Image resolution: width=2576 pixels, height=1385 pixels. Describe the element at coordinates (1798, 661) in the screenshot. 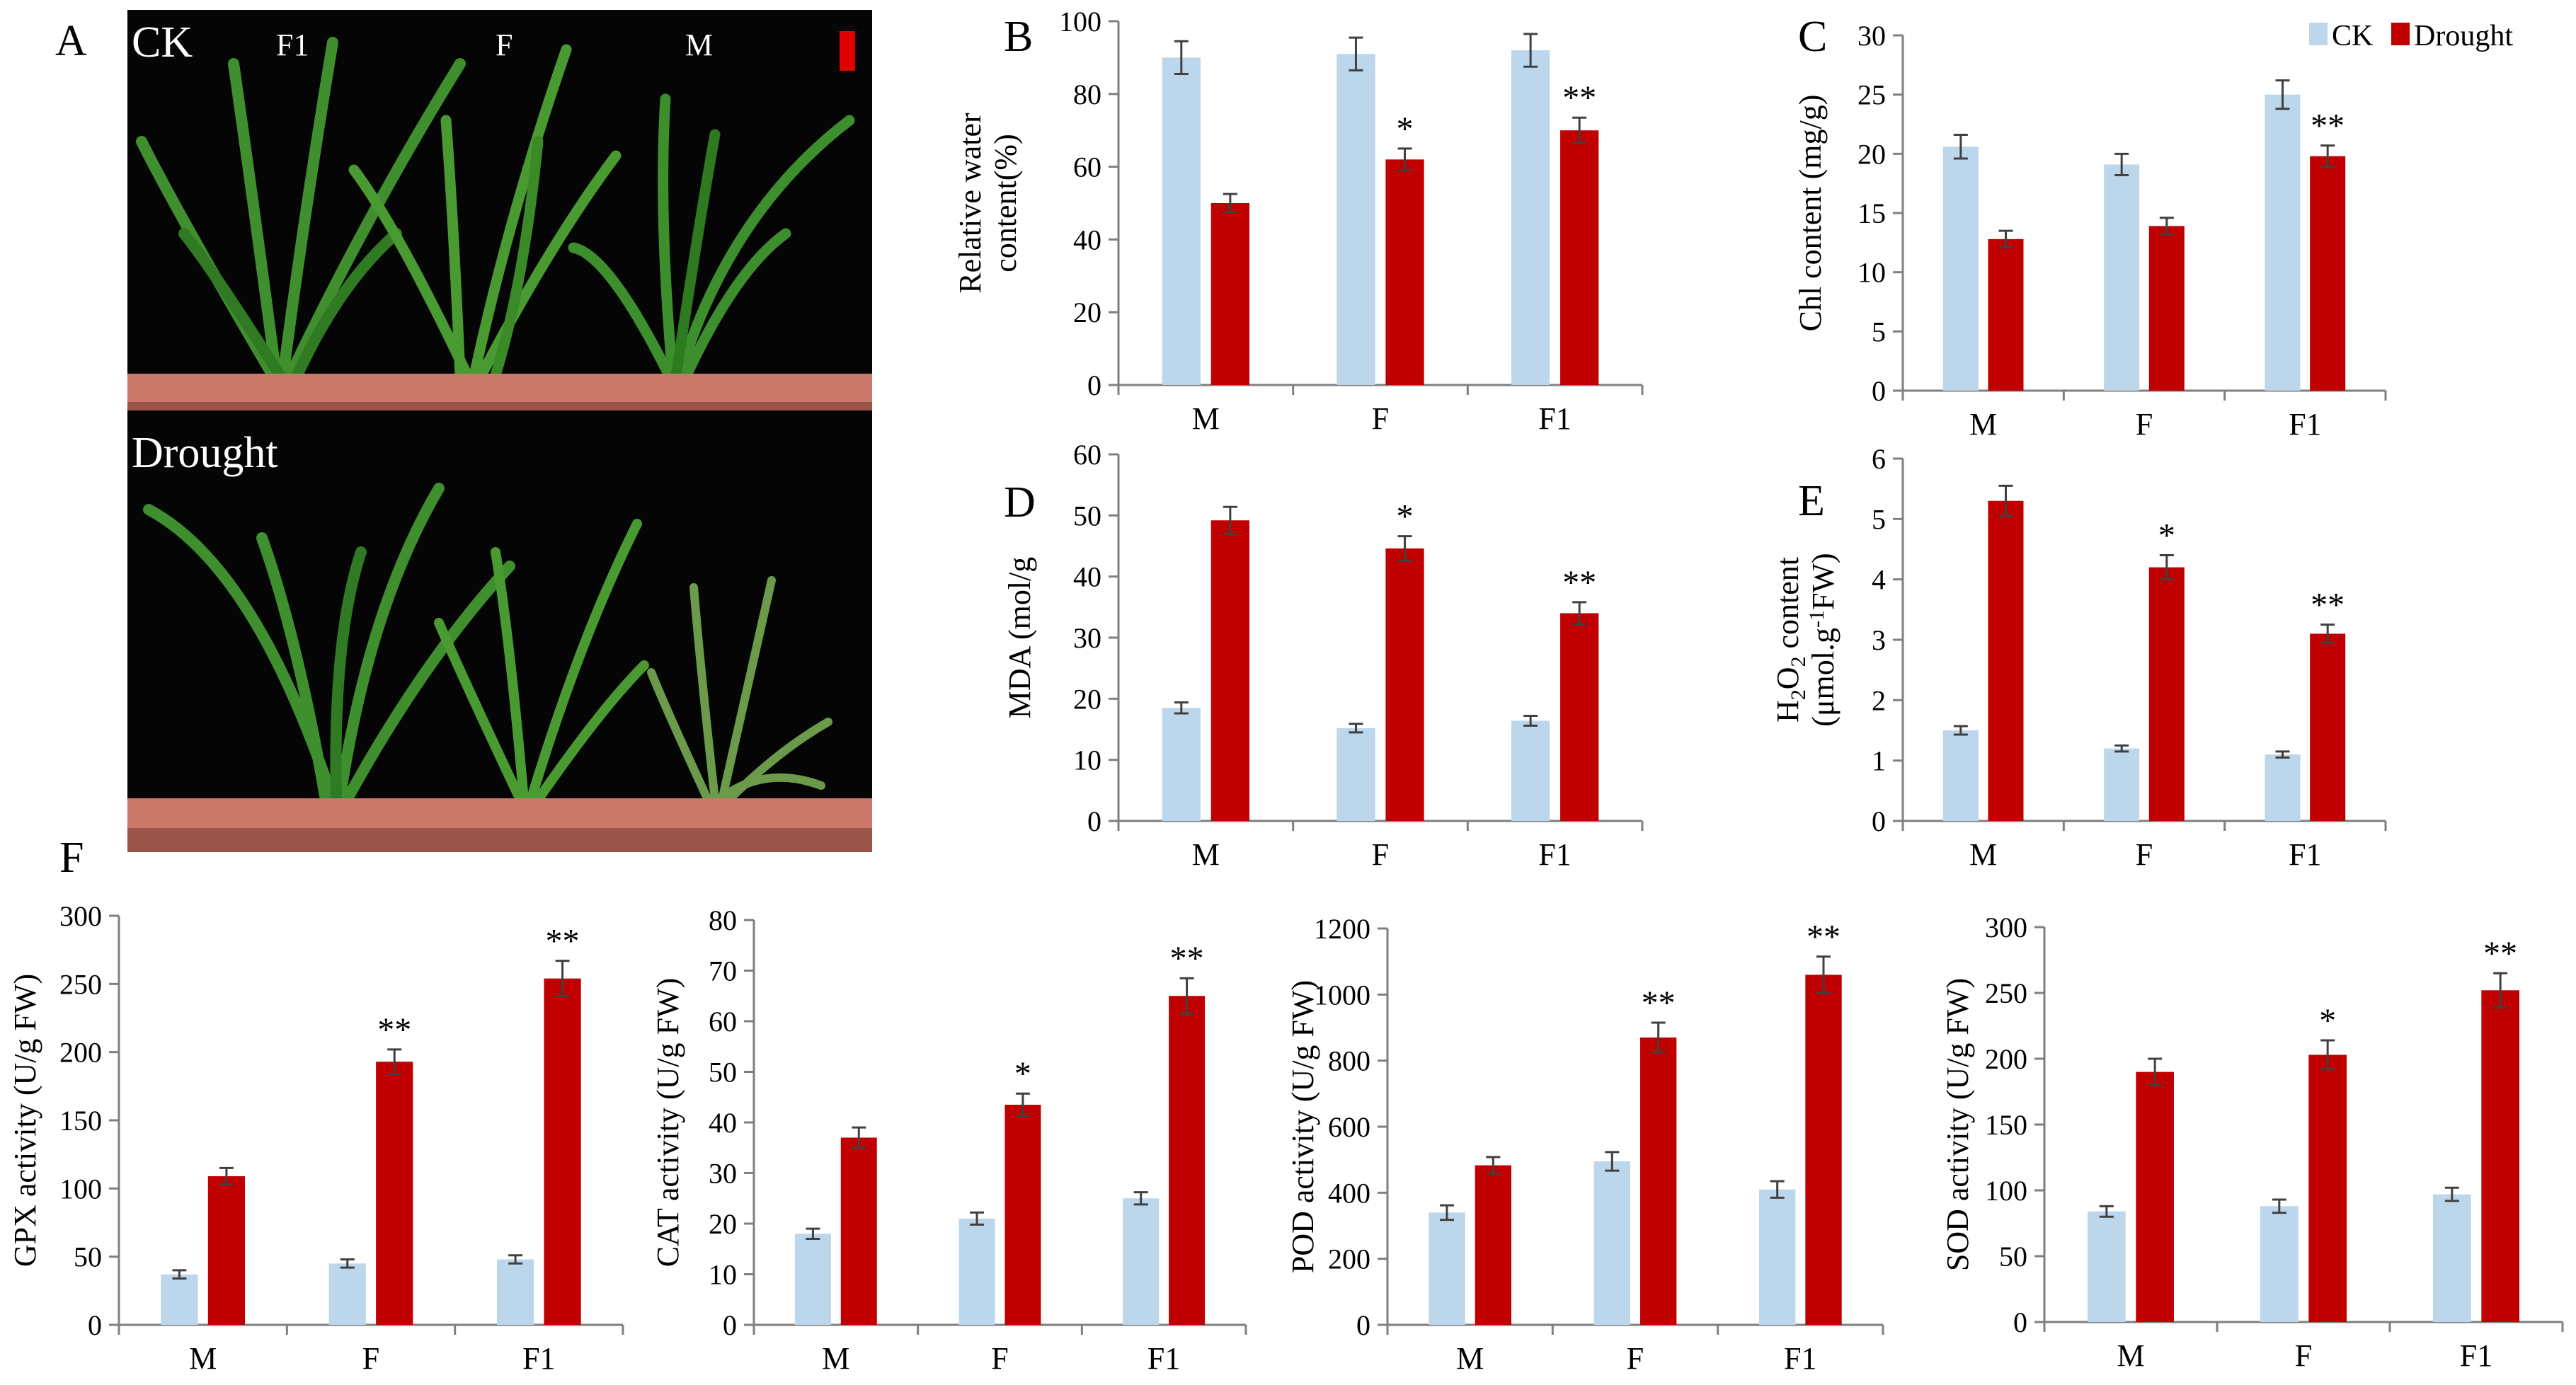

I see `subscript: 2` at that location.